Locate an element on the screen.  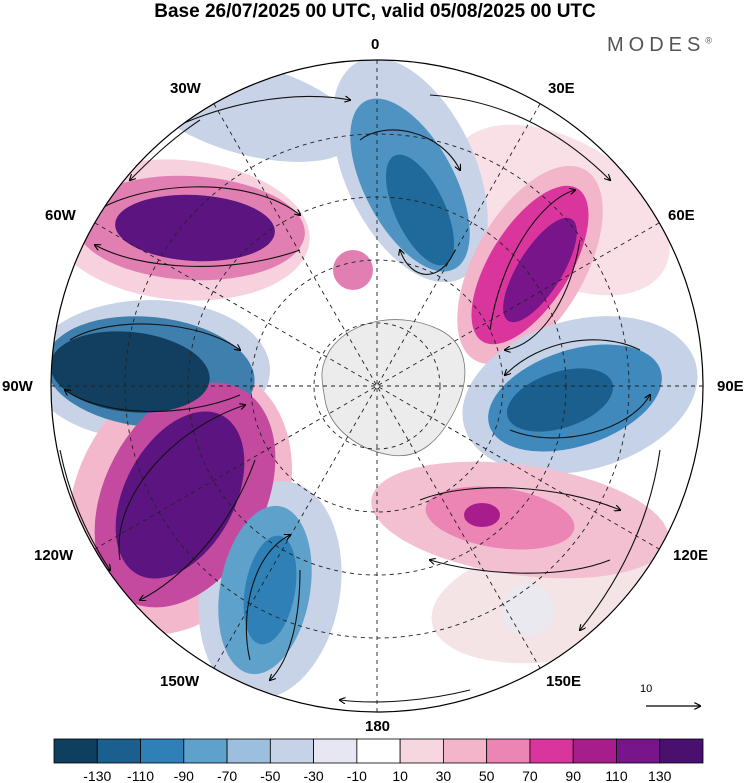
colorbar-tick-label: 30 is located at coordinates (444, 775).